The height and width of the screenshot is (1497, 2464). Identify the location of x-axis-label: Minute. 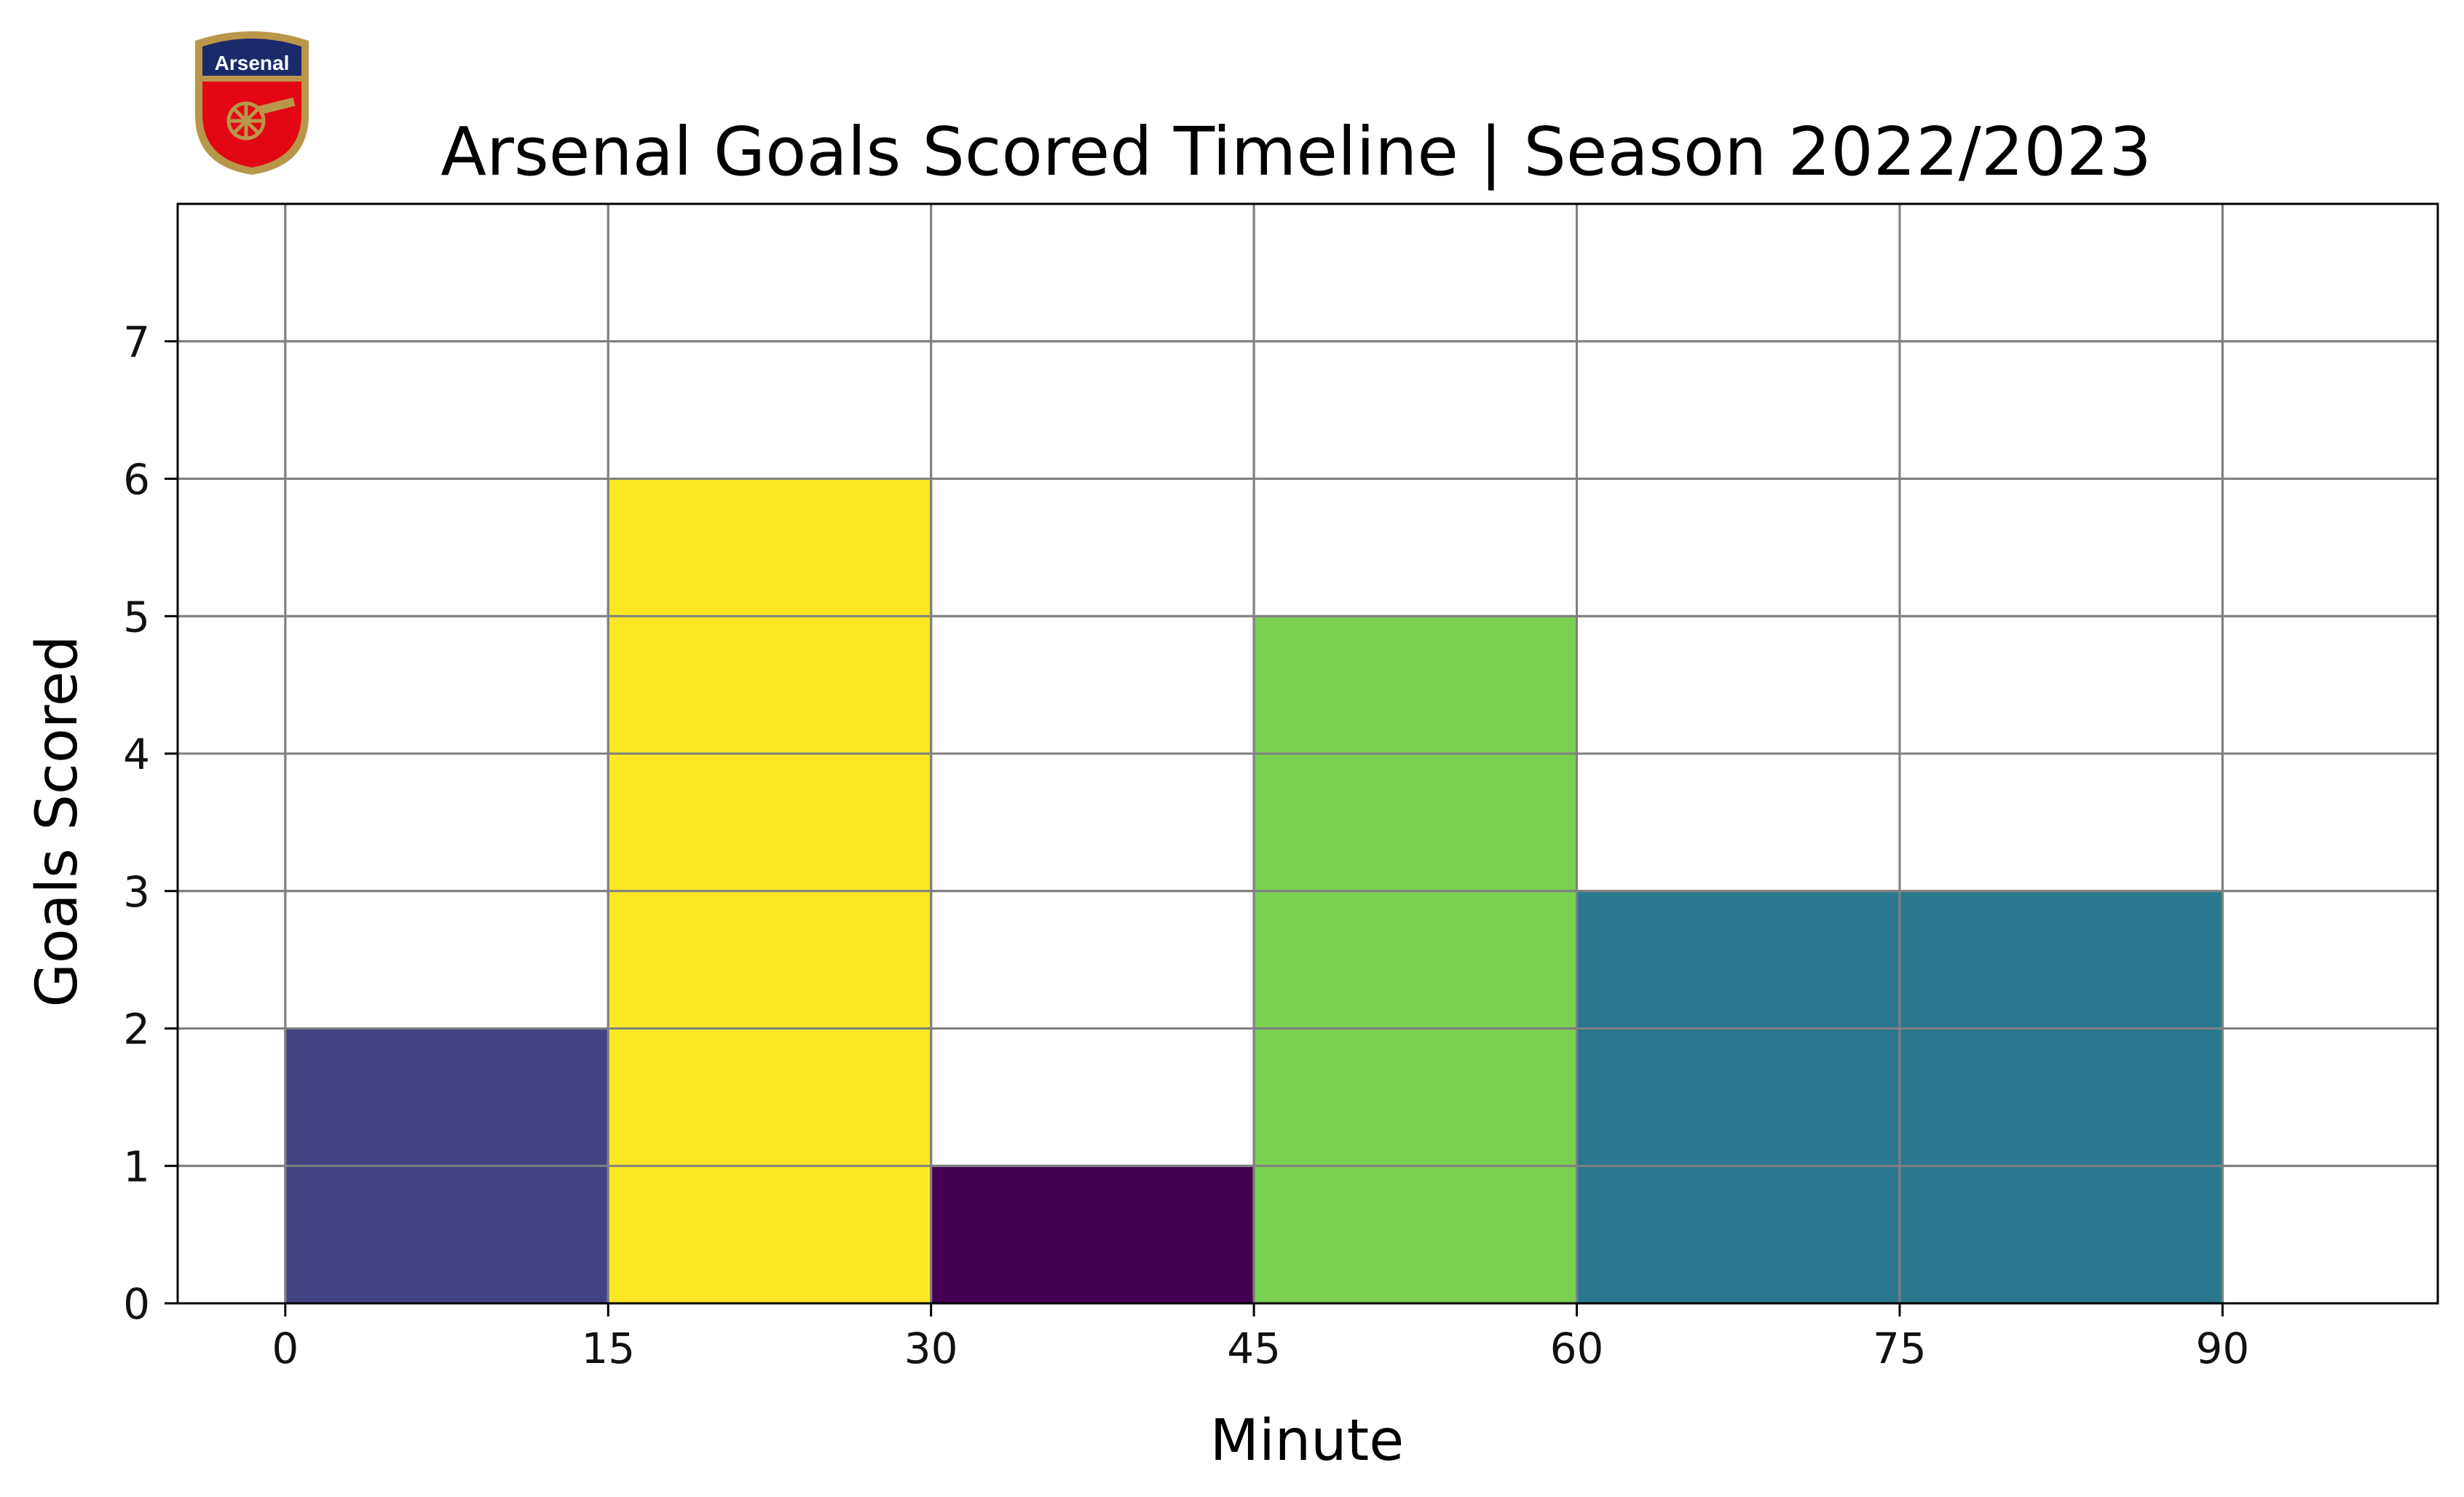
(1307, 1441).